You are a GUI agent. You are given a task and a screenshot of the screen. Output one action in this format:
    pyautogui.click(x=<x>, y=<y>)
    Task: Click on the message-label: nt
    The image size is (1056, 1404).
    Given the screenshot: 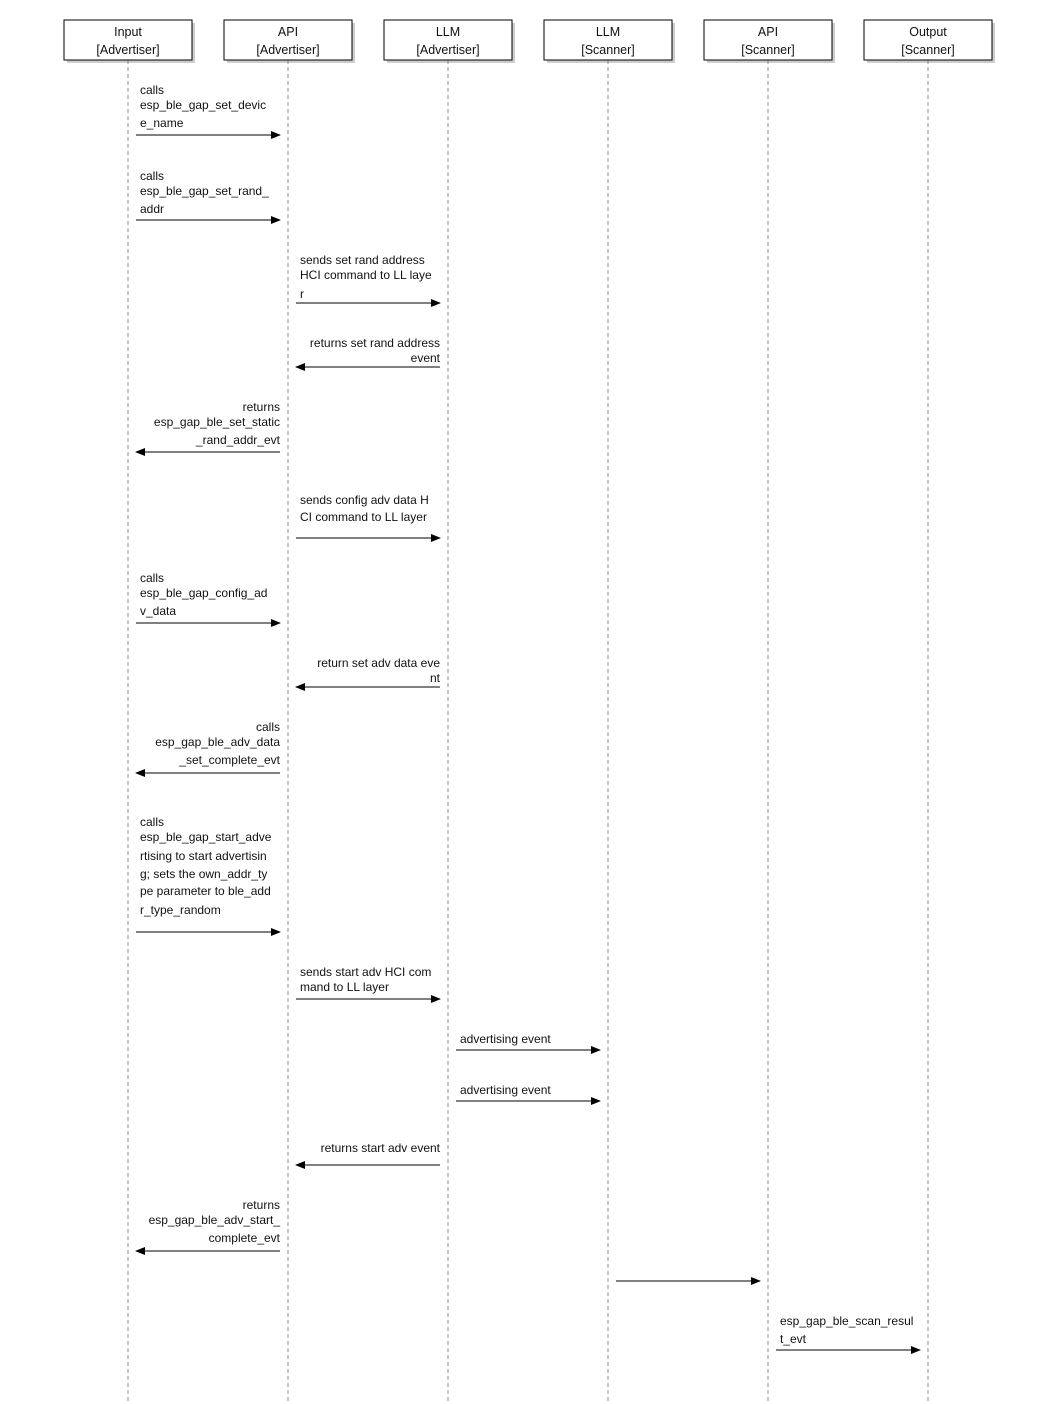 What is the action you would take?
    pyautogui.click(x=435, y=678)
    